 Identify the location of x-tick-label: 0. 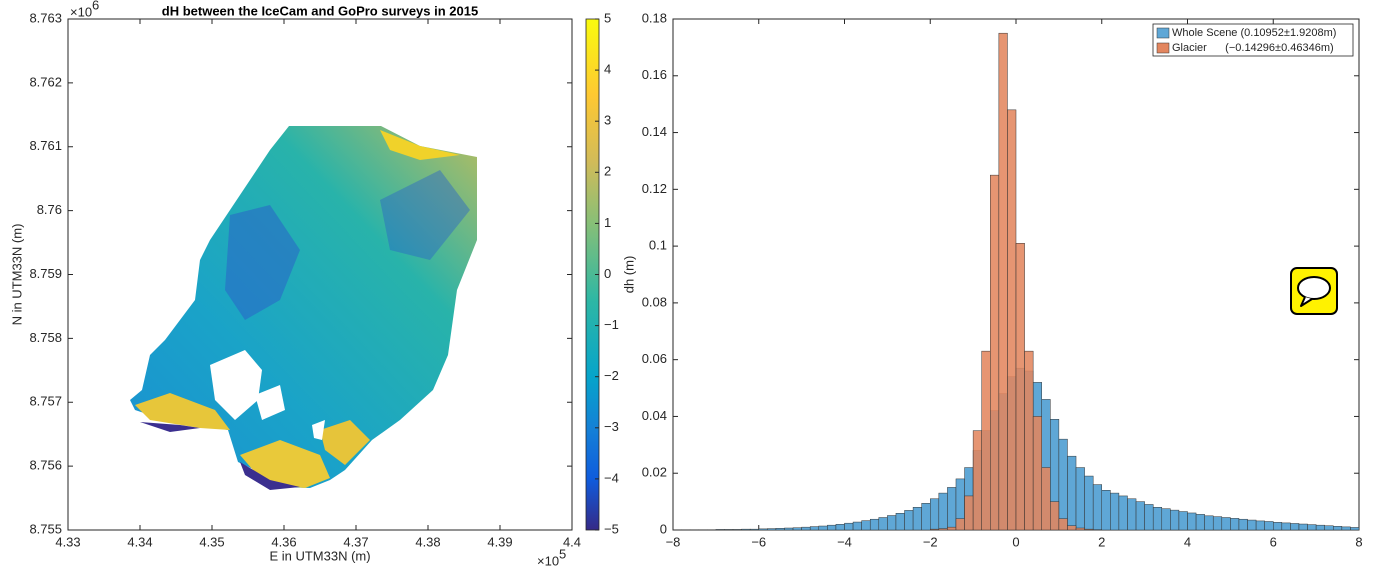
(1015, 541).